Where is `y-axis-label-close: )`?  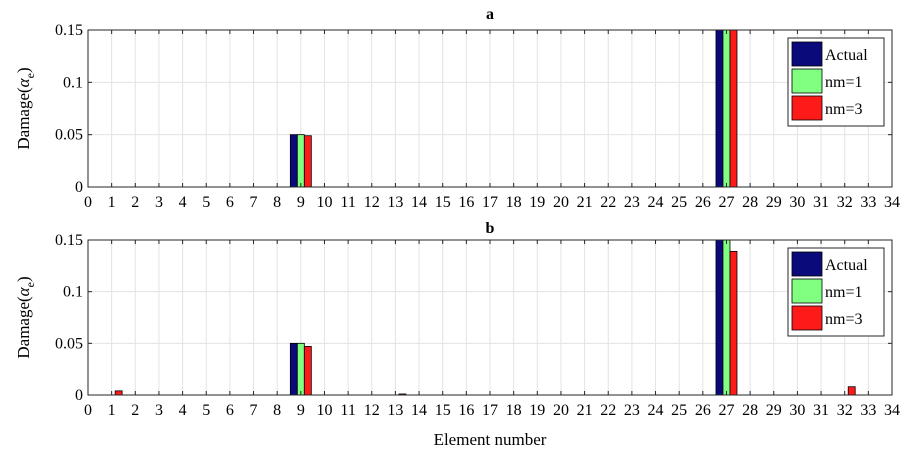
y-axis-label-close: ) is located at coordinates (23, 279).